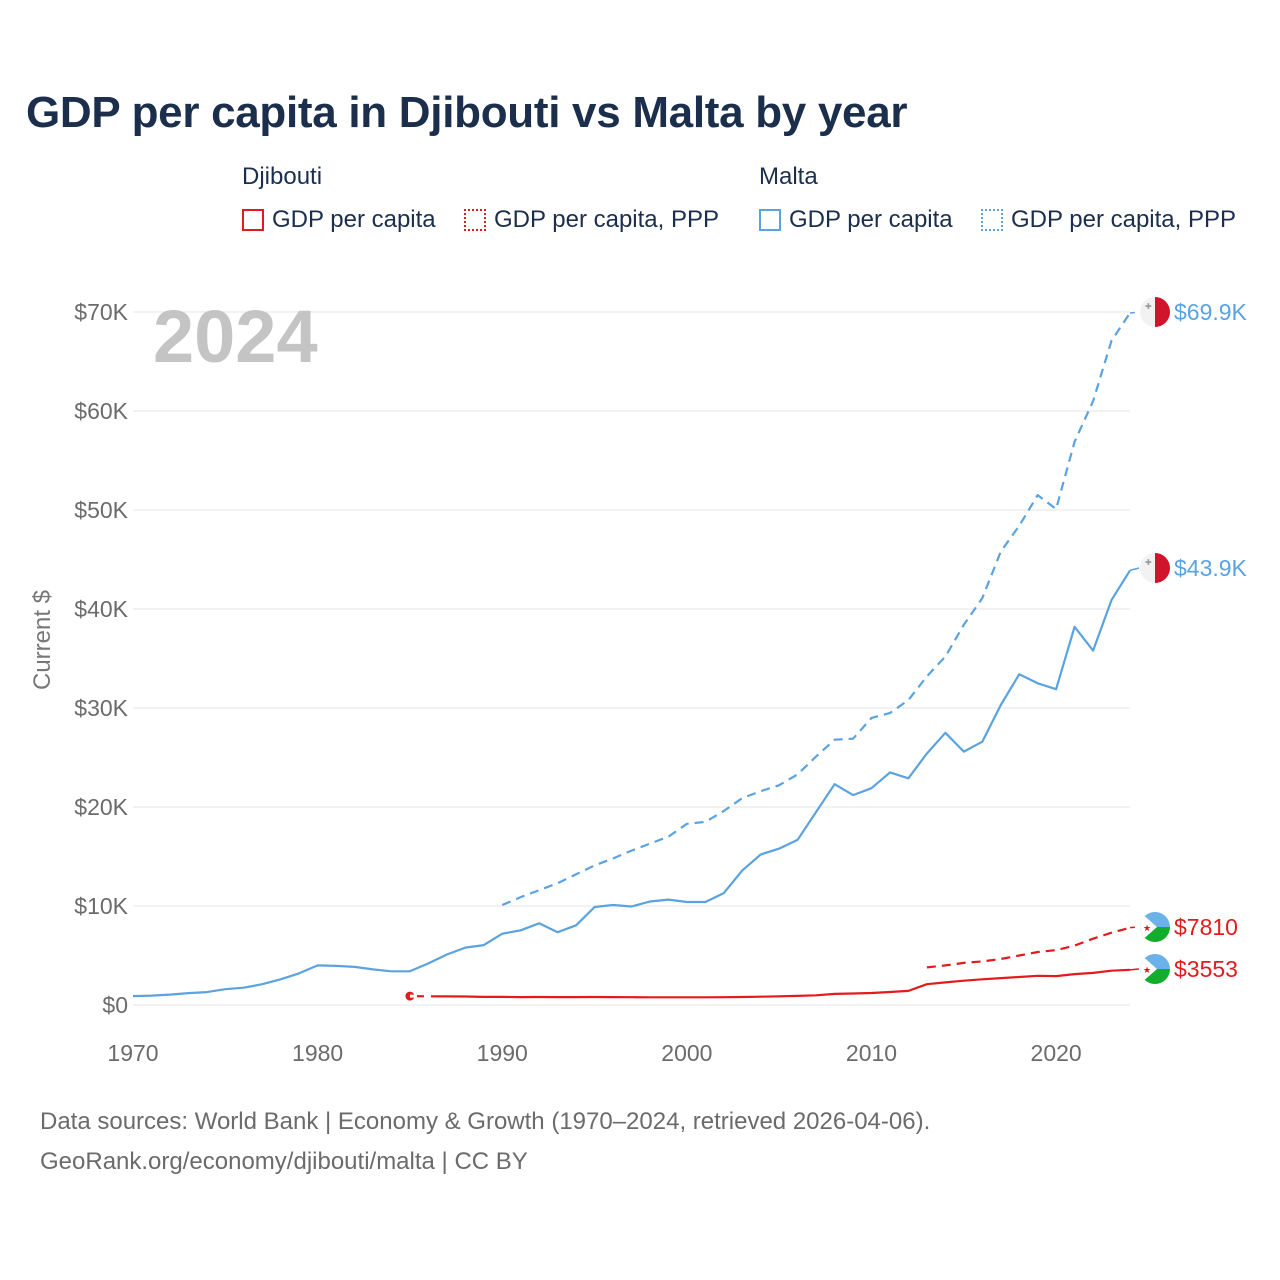 This screenshot has height=1280, width=1280. I want to click on series-end-label: $43.9K, so click(1211, 568).